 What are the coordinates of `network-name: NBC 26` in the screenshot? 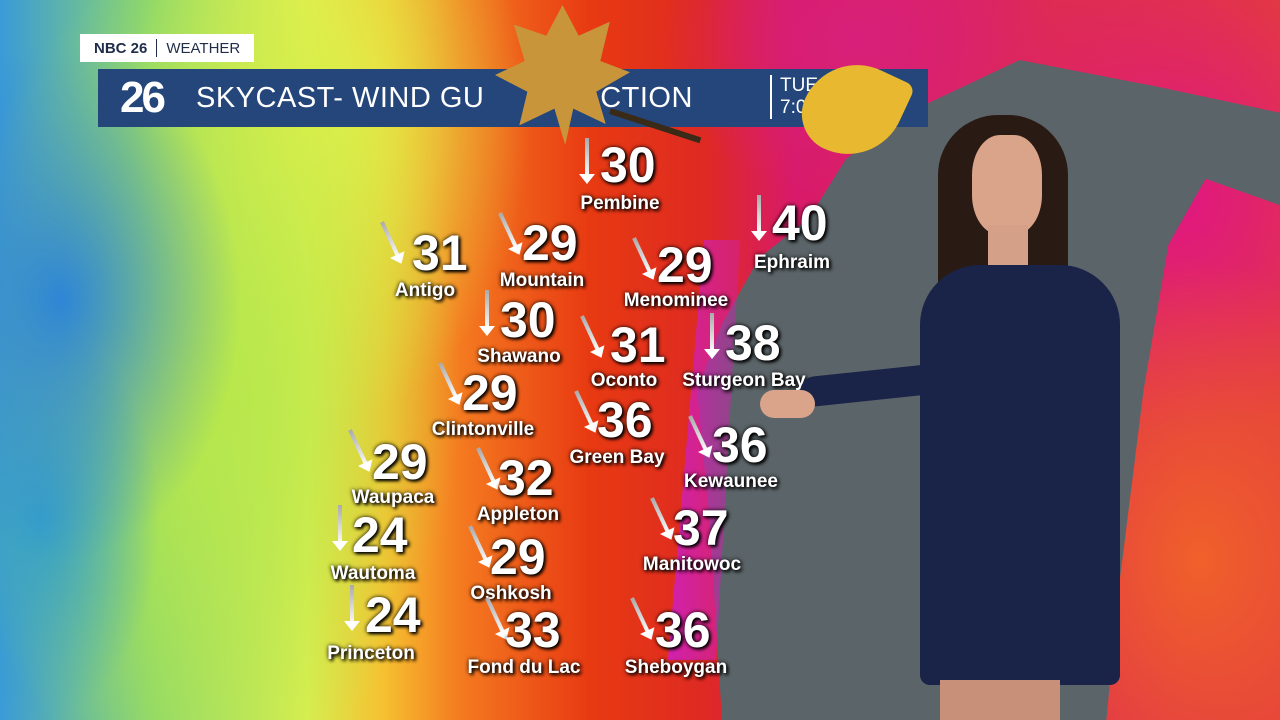 It's located at (121, 48).